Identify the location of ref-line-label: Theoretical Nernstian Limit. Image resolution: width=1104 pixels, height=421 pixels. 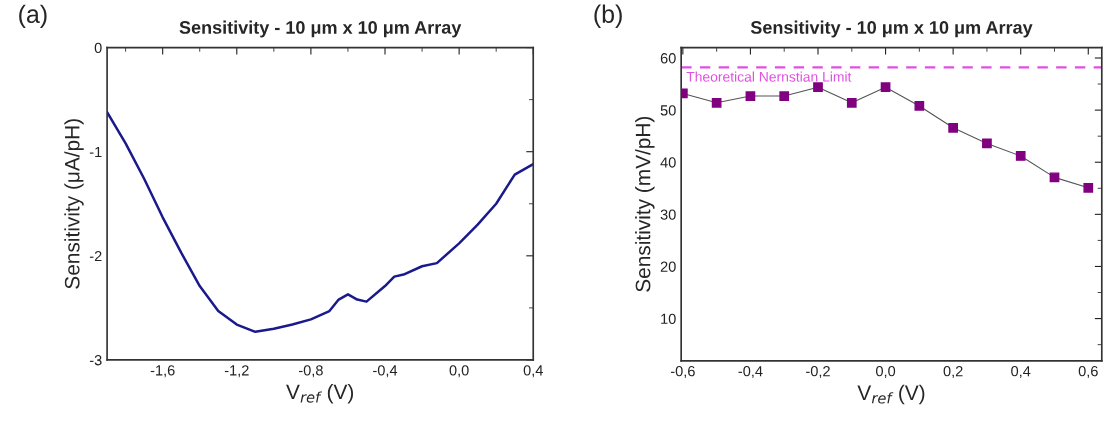
(769, 76).